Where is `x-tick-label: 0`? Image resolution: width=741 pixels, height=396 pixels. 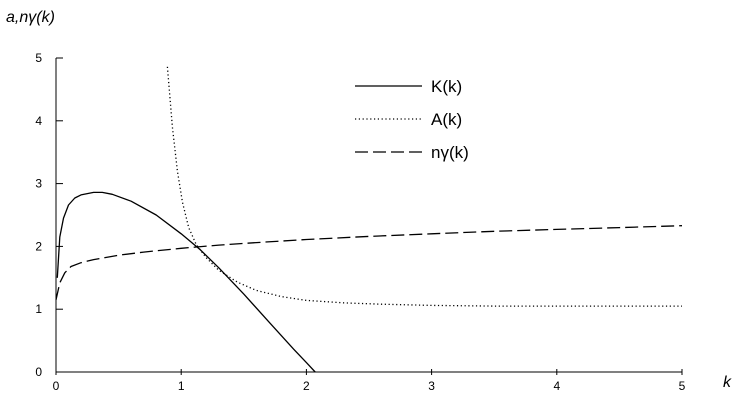 x-tick-label: 0 is located at coordinates (56, 386).